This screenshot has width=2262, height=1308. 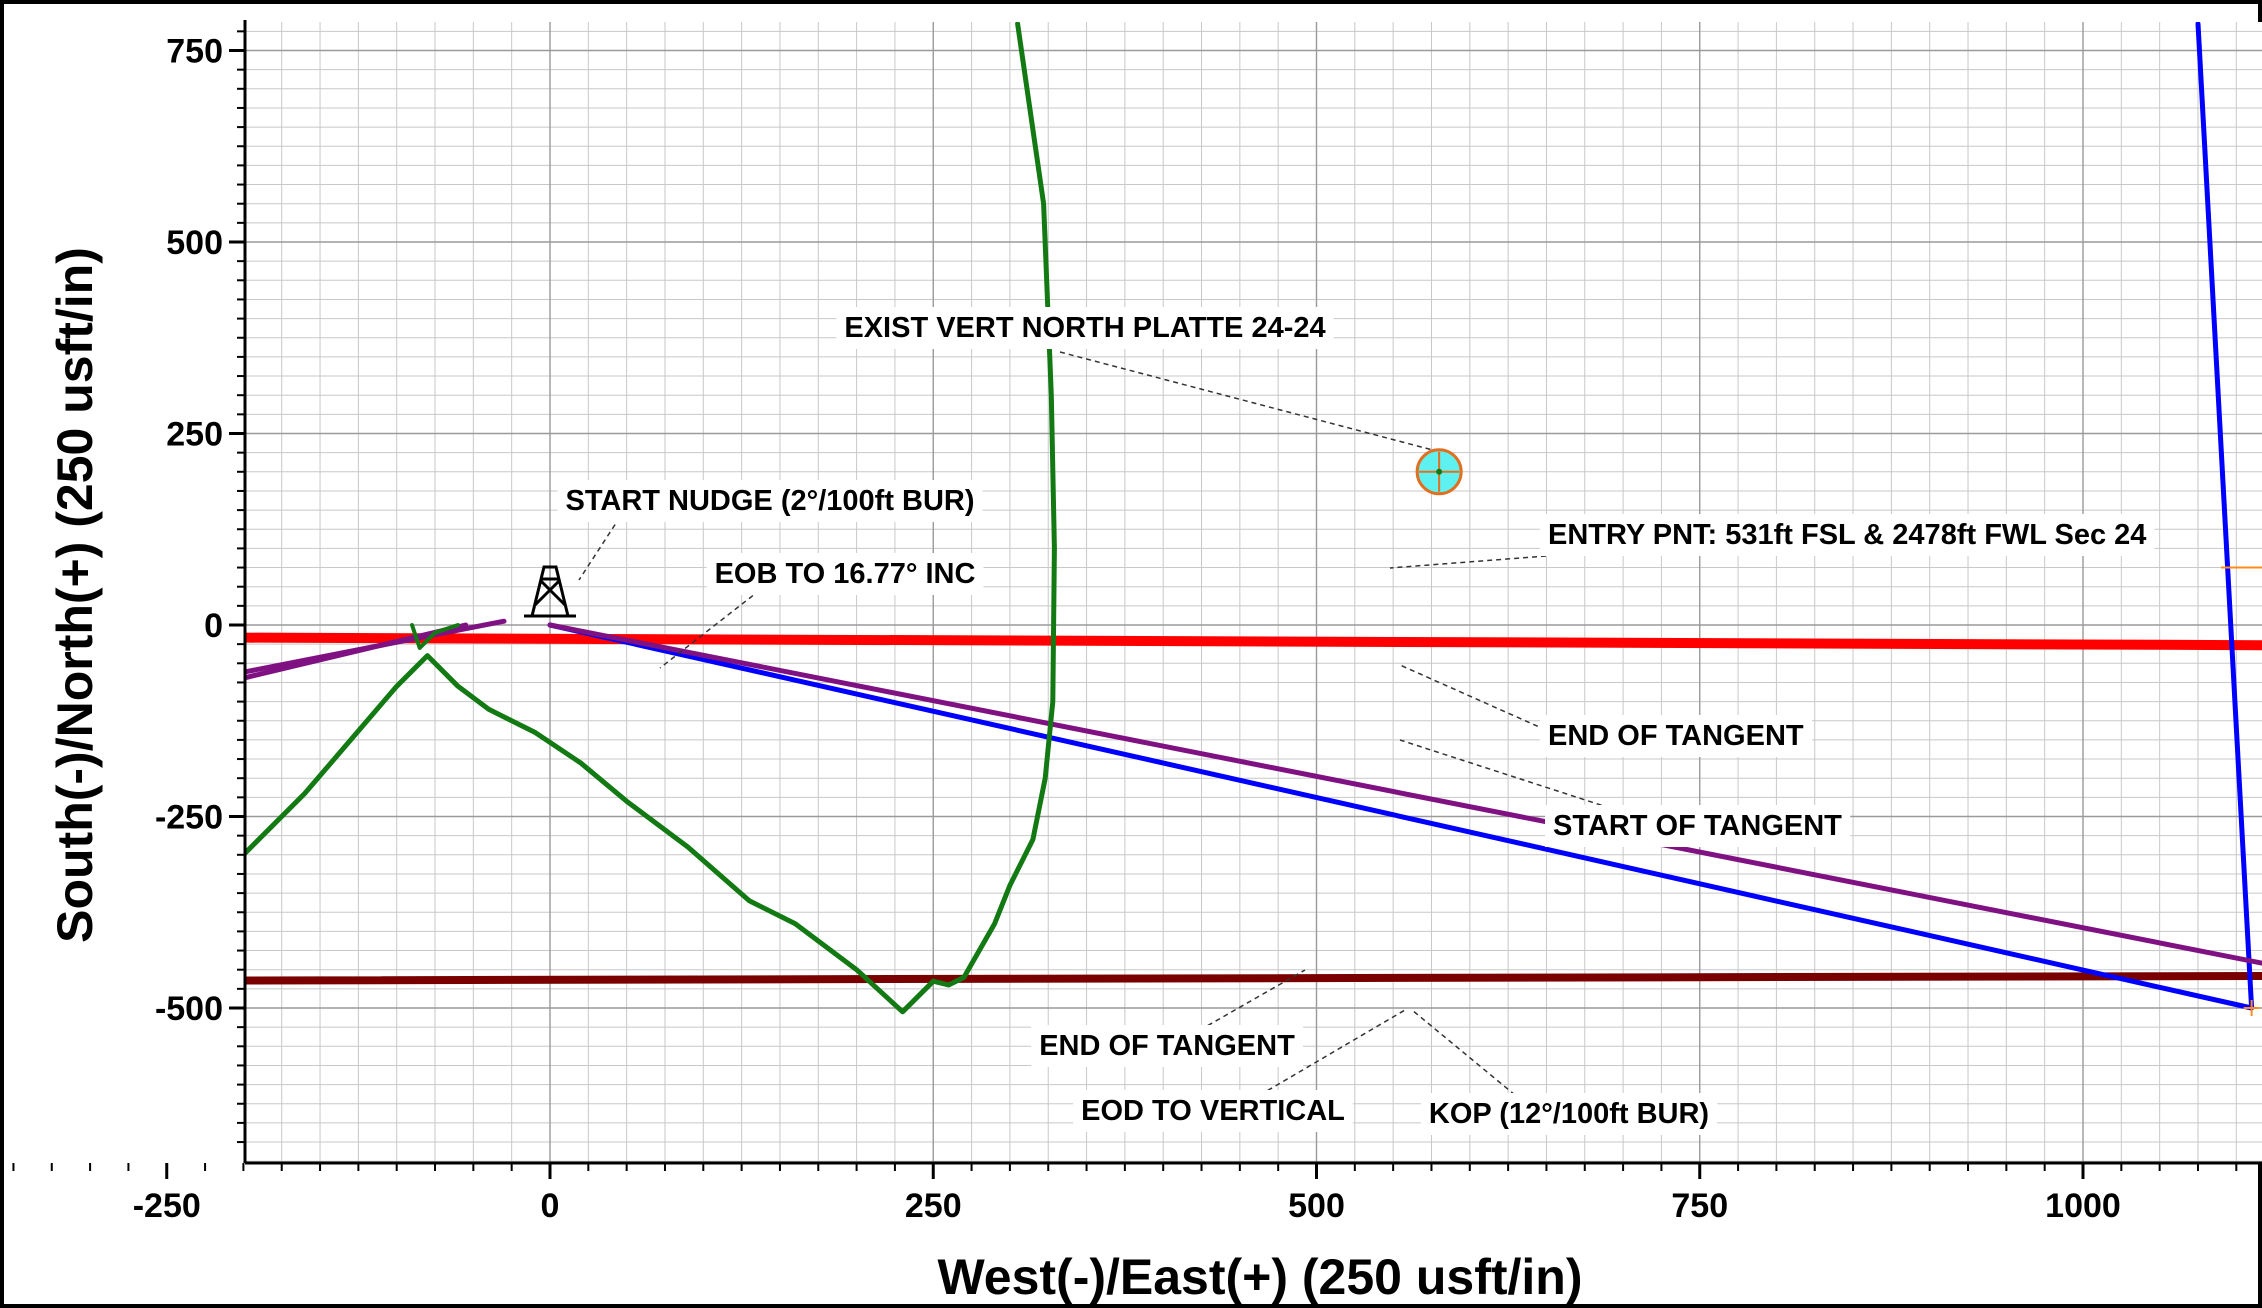 I want to click on kop-marker-icon, so click(x=2251, y=1008).